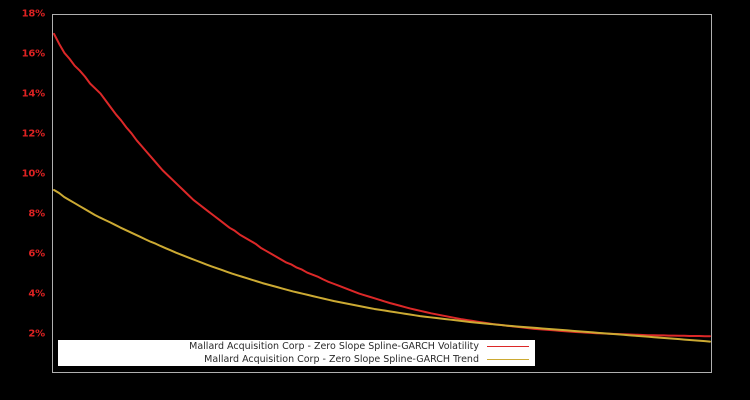 This screenshot has width=750, height=400. Describe the element at coordinates (33, 54) in the screenshot. I see `y-tick-label-16pct: 16%` at that location.